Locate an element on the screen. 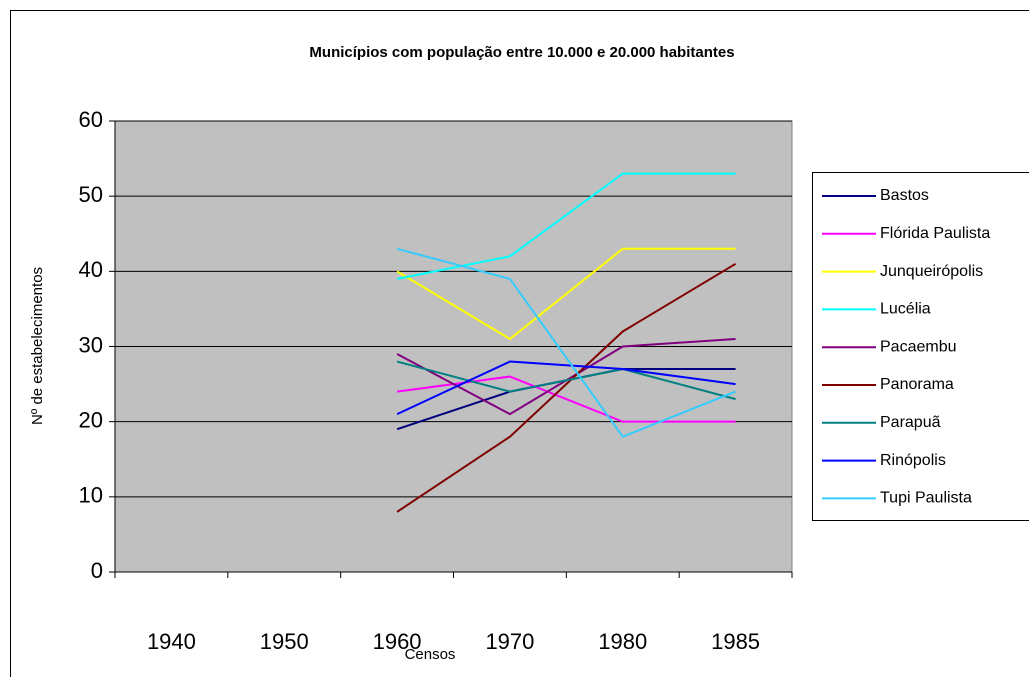  x-tick-label: 1940 is located at coordinates (171, 641).